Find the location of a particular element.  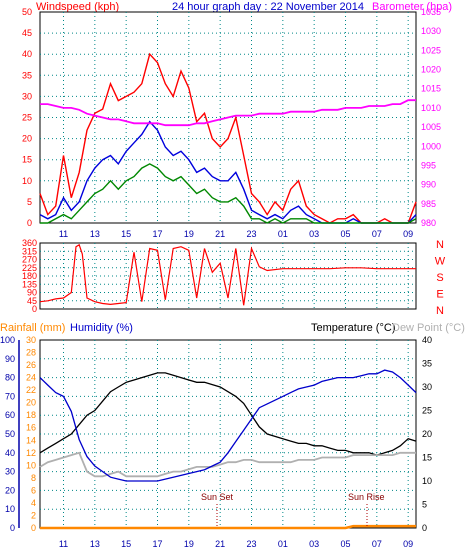

wind-tick-label: 25 is located at coordinates (27, 118).